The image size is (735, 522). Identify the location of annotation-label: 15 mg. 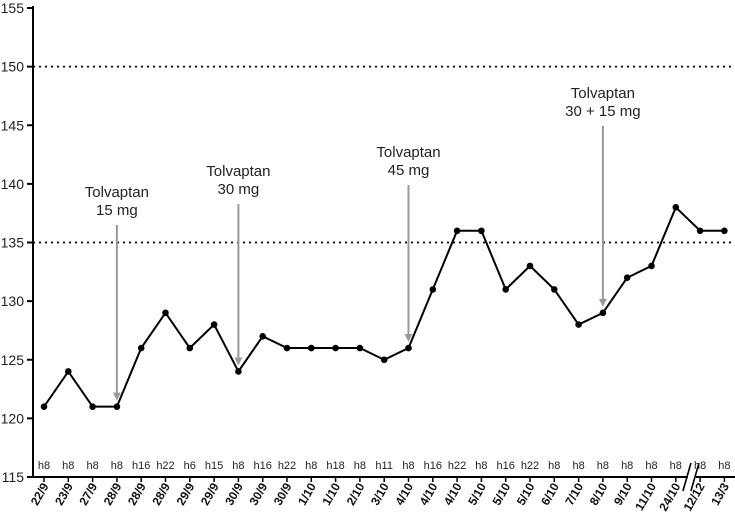
(117, 210).